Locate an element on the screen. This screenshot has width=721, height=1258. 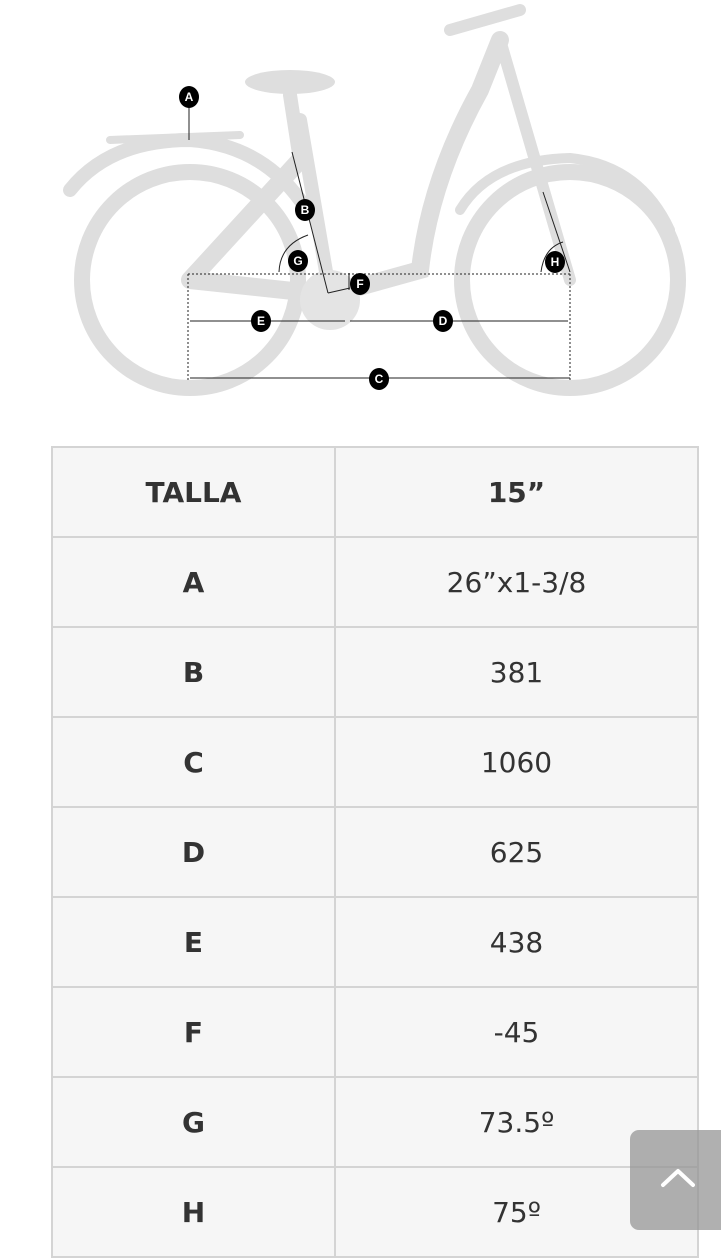
row-key: H is located at coordinates (193, 1212).